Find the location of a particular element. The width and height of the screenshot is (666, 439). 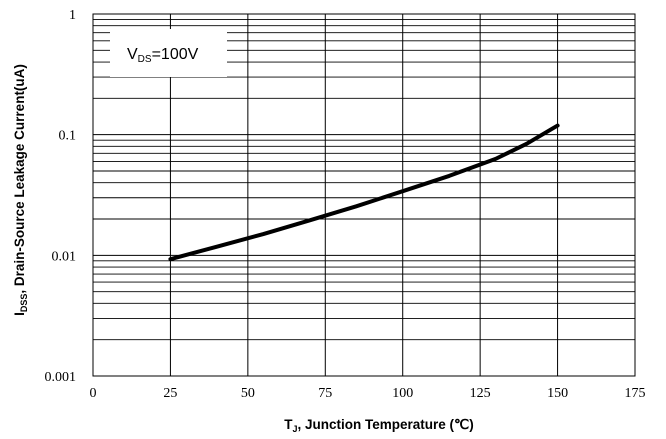

x-axis-title-rest: , Junction Temperature (℃) is located at coordinates (386, 424).